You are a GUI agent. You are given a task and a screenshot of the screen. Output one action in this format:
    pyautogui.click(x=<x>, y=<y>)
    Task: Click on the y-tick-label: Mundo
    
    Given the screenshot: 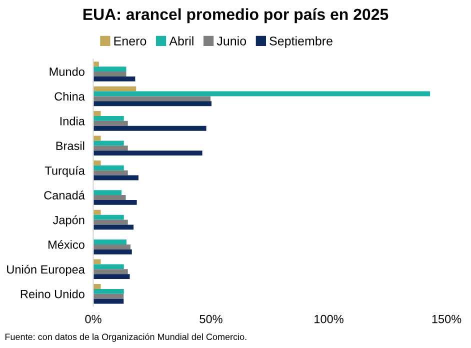 What is the action you would take?
    pyautogui.click(x=67, y=71)
    